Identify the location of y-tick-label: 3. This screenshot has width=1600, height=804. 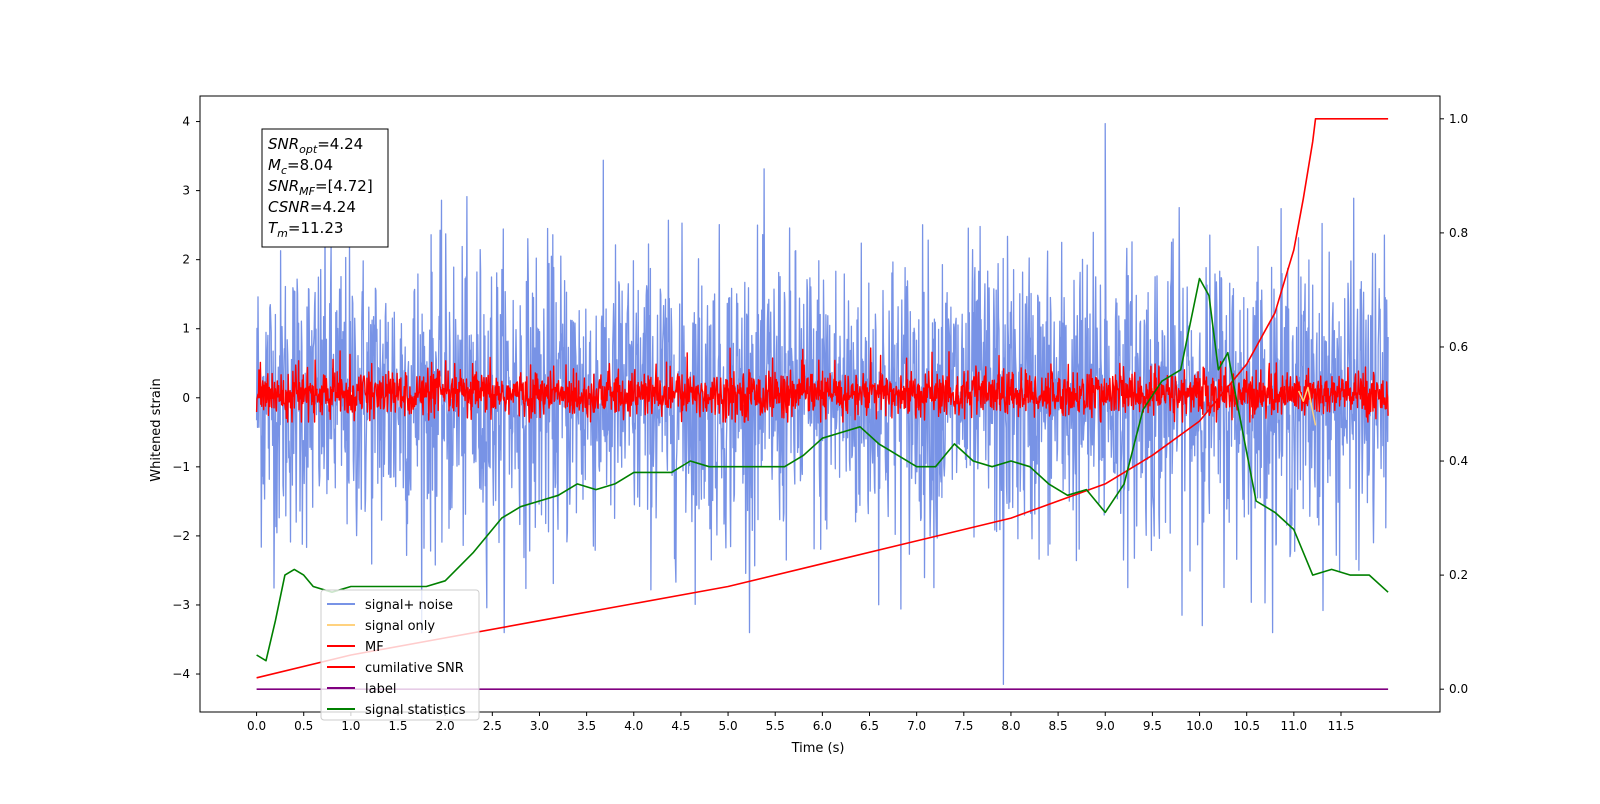
(186, 191).